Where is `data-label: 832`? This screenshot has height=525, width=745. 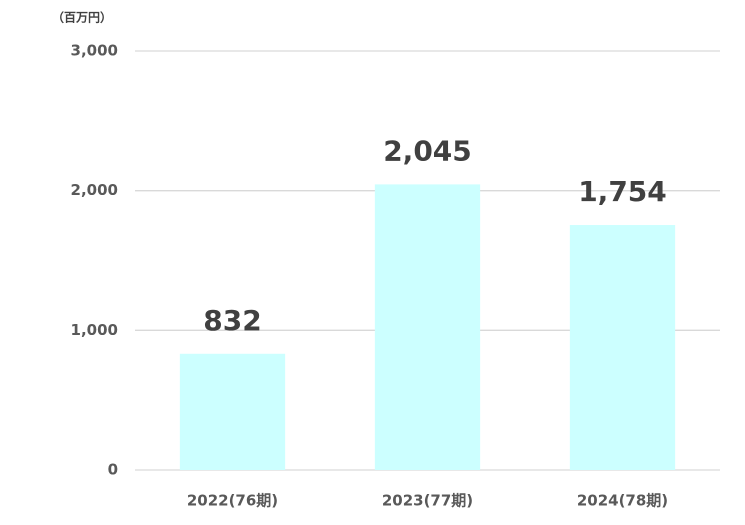
data-label: 832 is located at coordinates (232, 320).